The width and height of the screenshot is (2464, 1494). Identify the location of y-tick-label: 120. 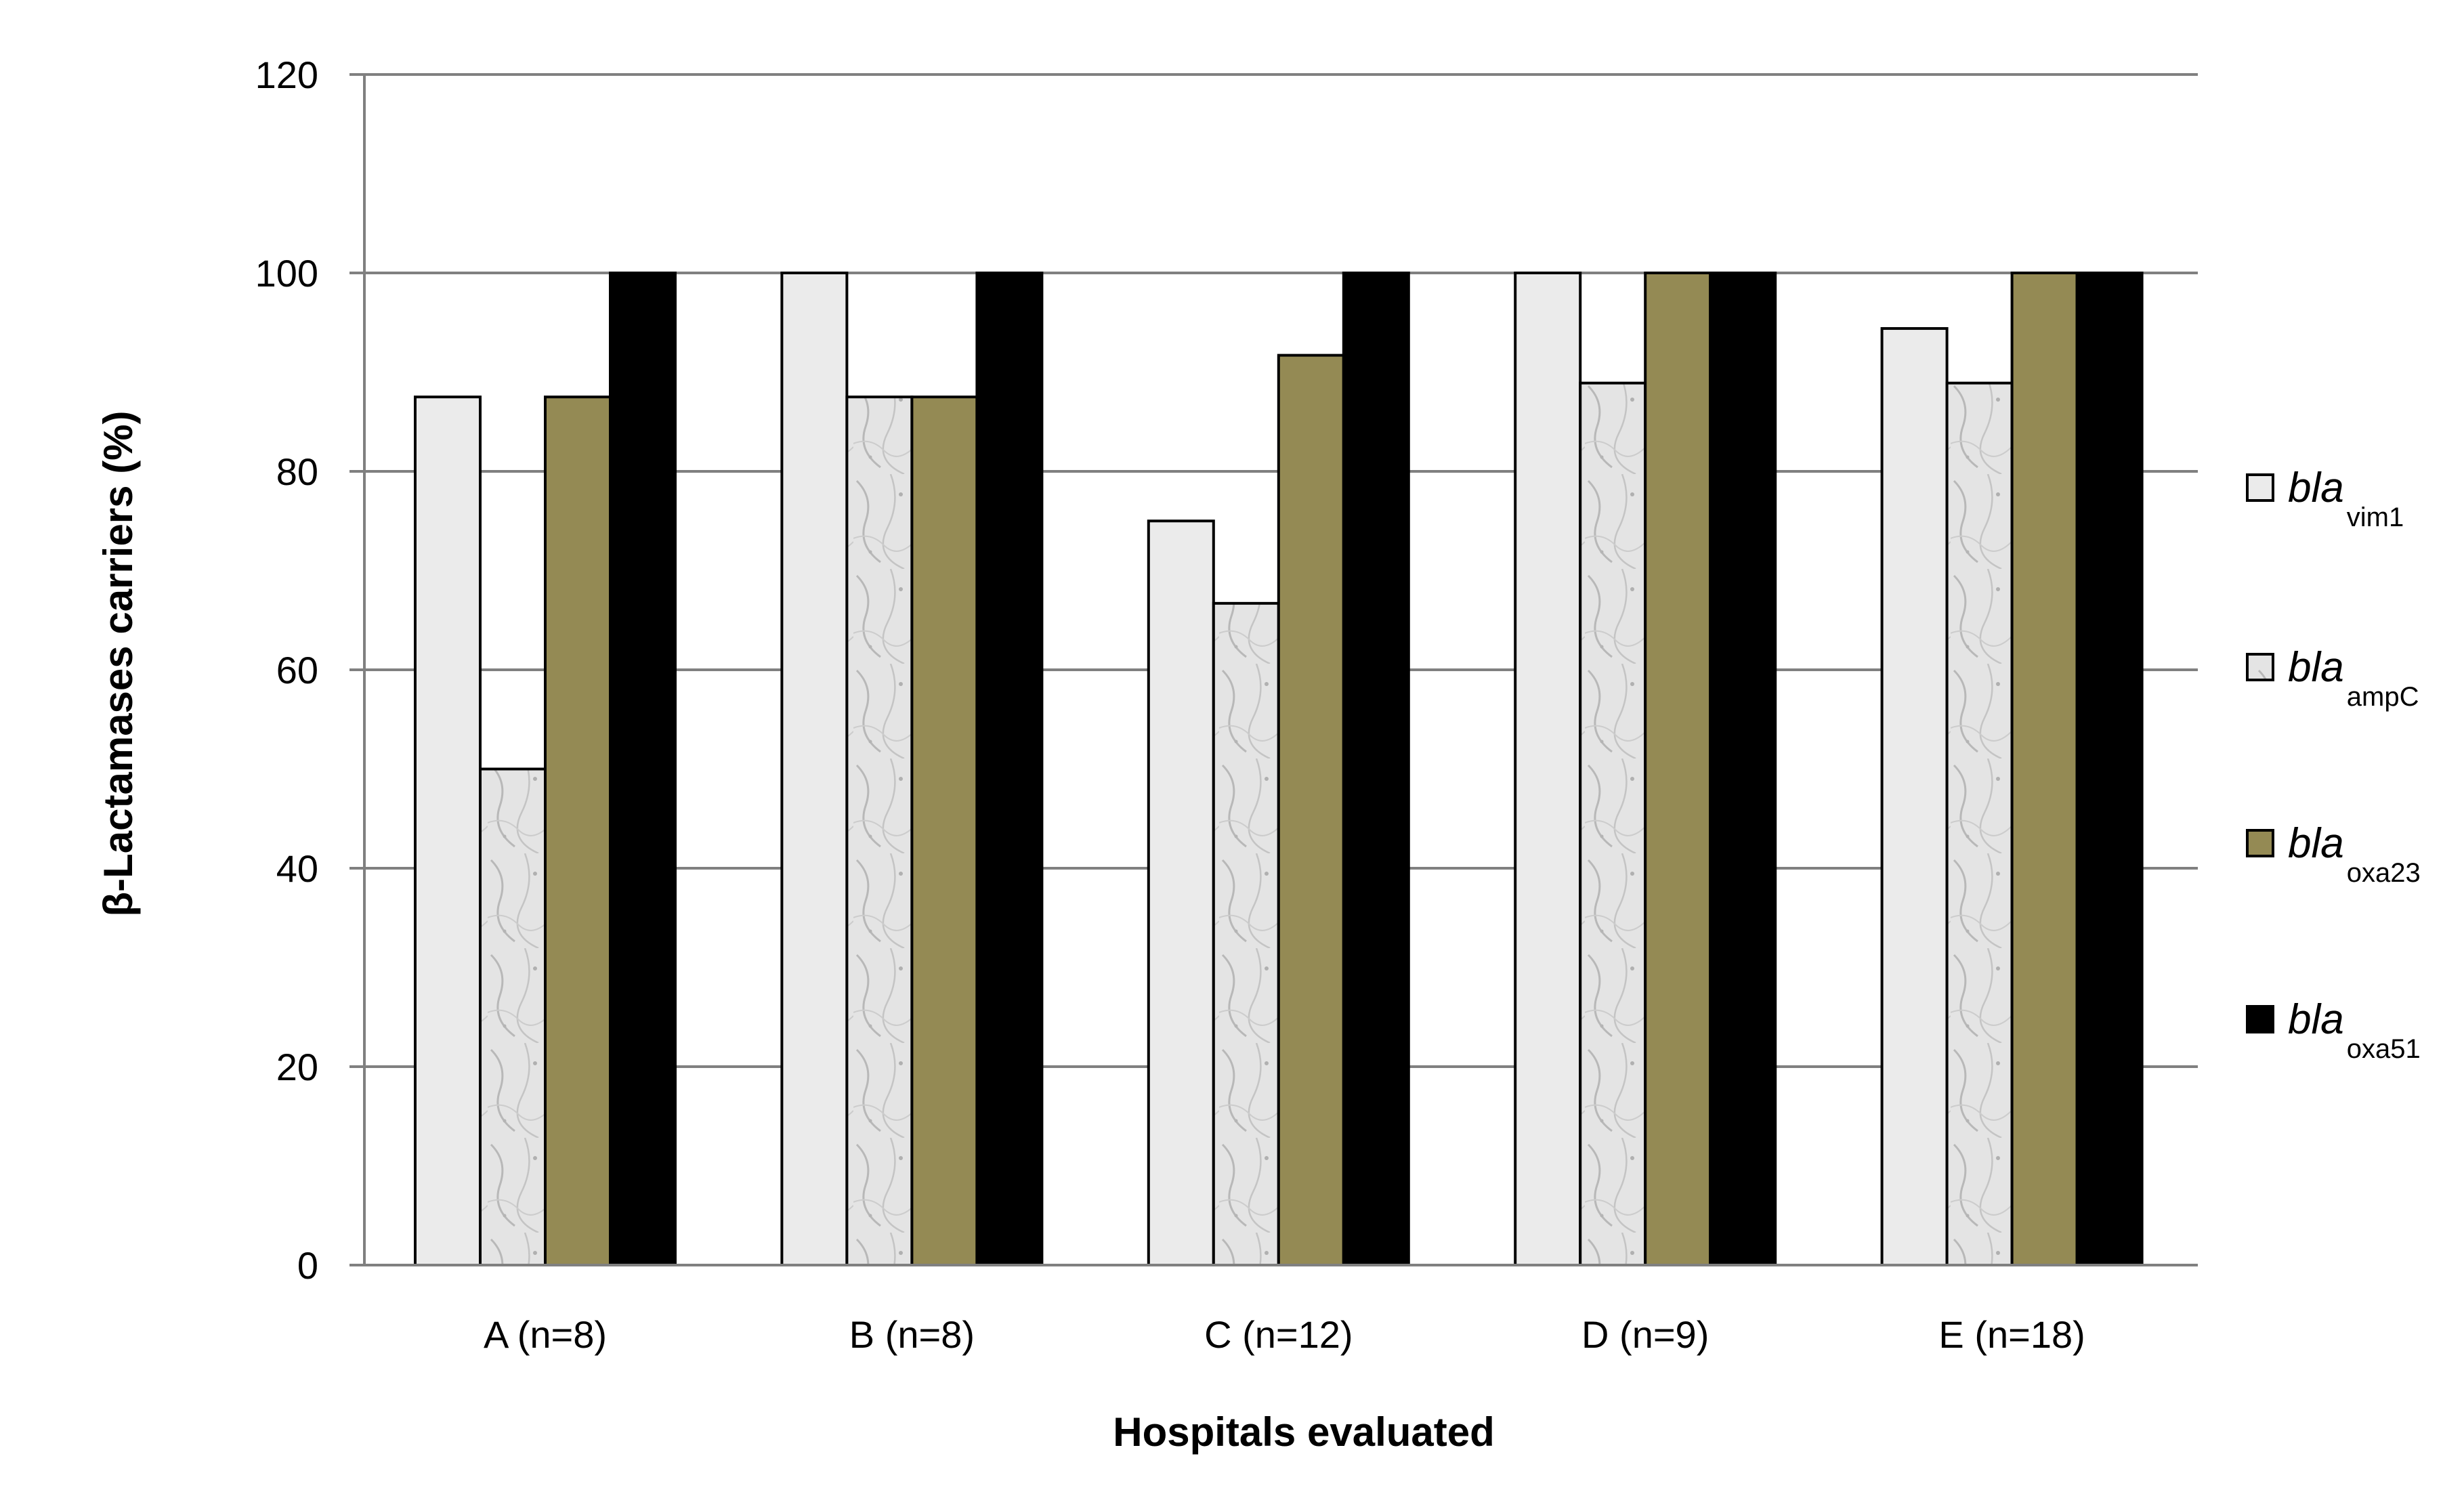
(286, 75).